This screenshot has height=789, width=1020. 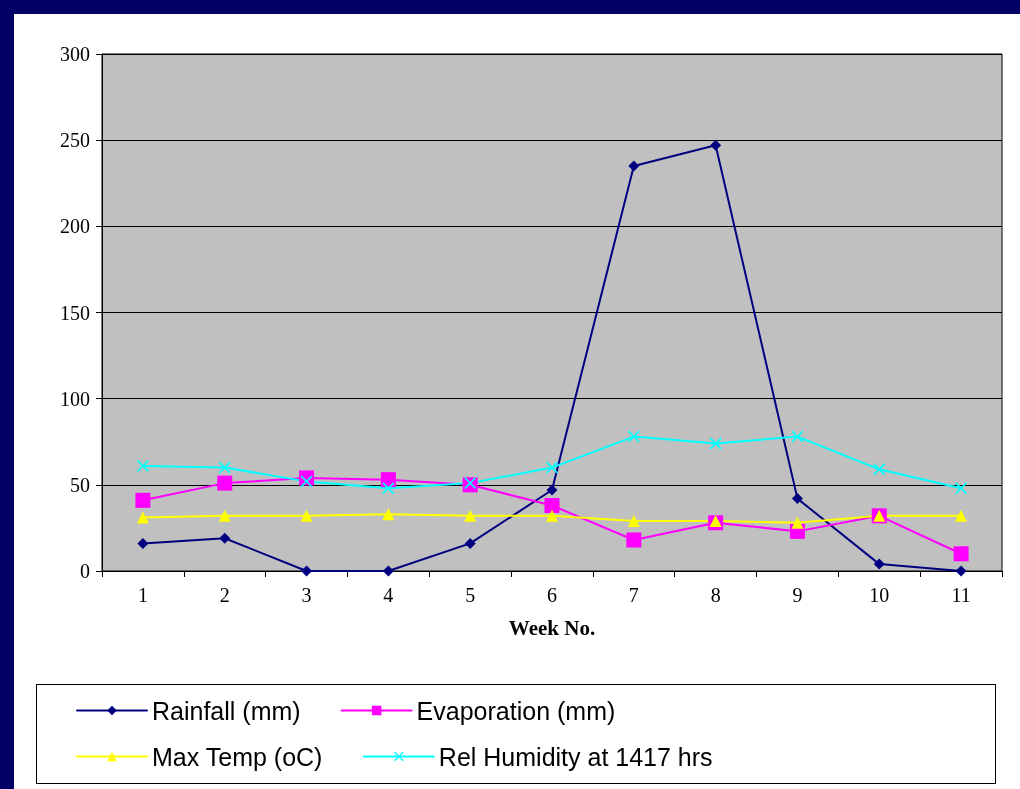 I want to click on y-tick-label: 300, so click(x=75, y=54).